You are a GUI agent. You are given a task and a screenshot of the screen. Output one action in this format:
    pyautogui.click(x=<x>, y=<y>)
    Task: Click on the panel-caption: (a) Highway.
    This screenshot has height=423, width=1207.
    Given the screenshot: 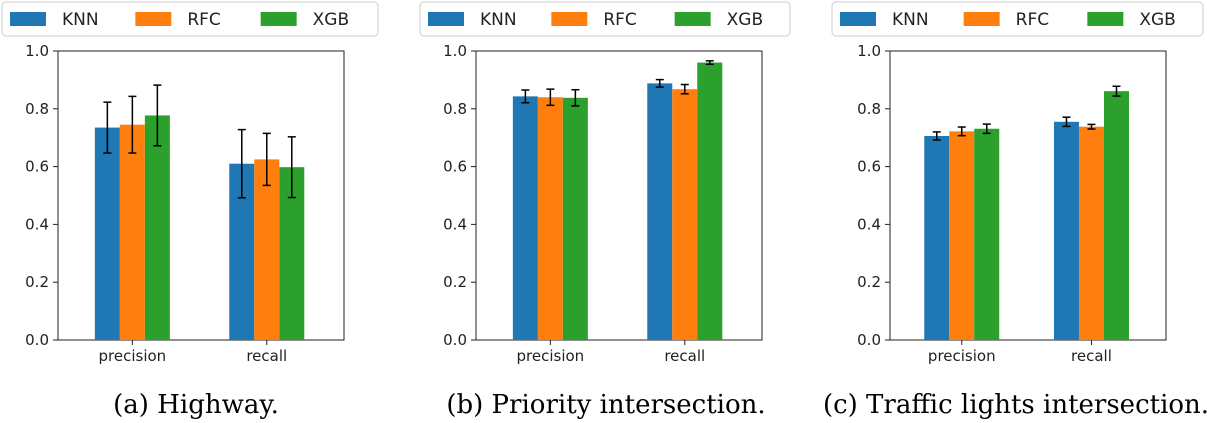 What is the action you would take?
    pyautogui.click(x=196, y=405)
    